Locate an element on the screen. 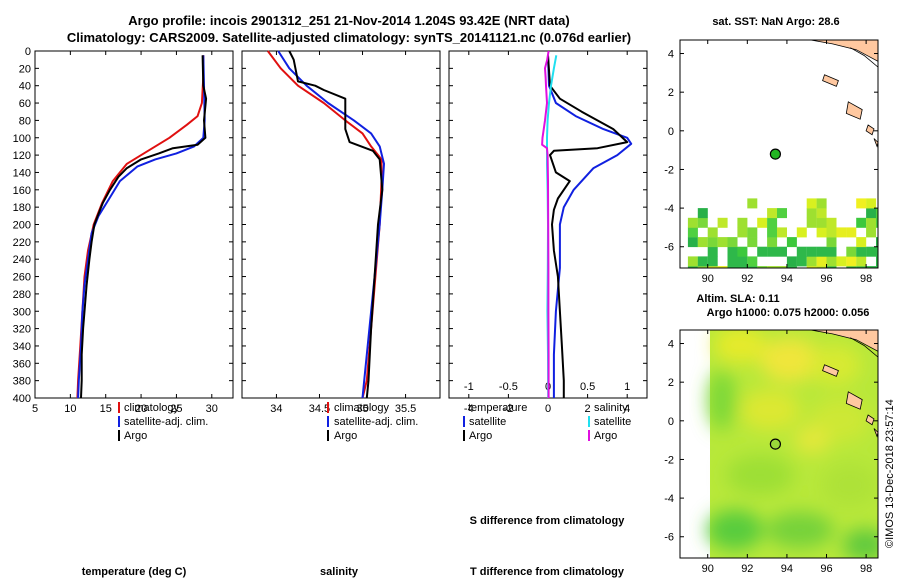 This screenshot has height=580, width=900. x-tick-label: -4 is located at coordinates (469, 409).